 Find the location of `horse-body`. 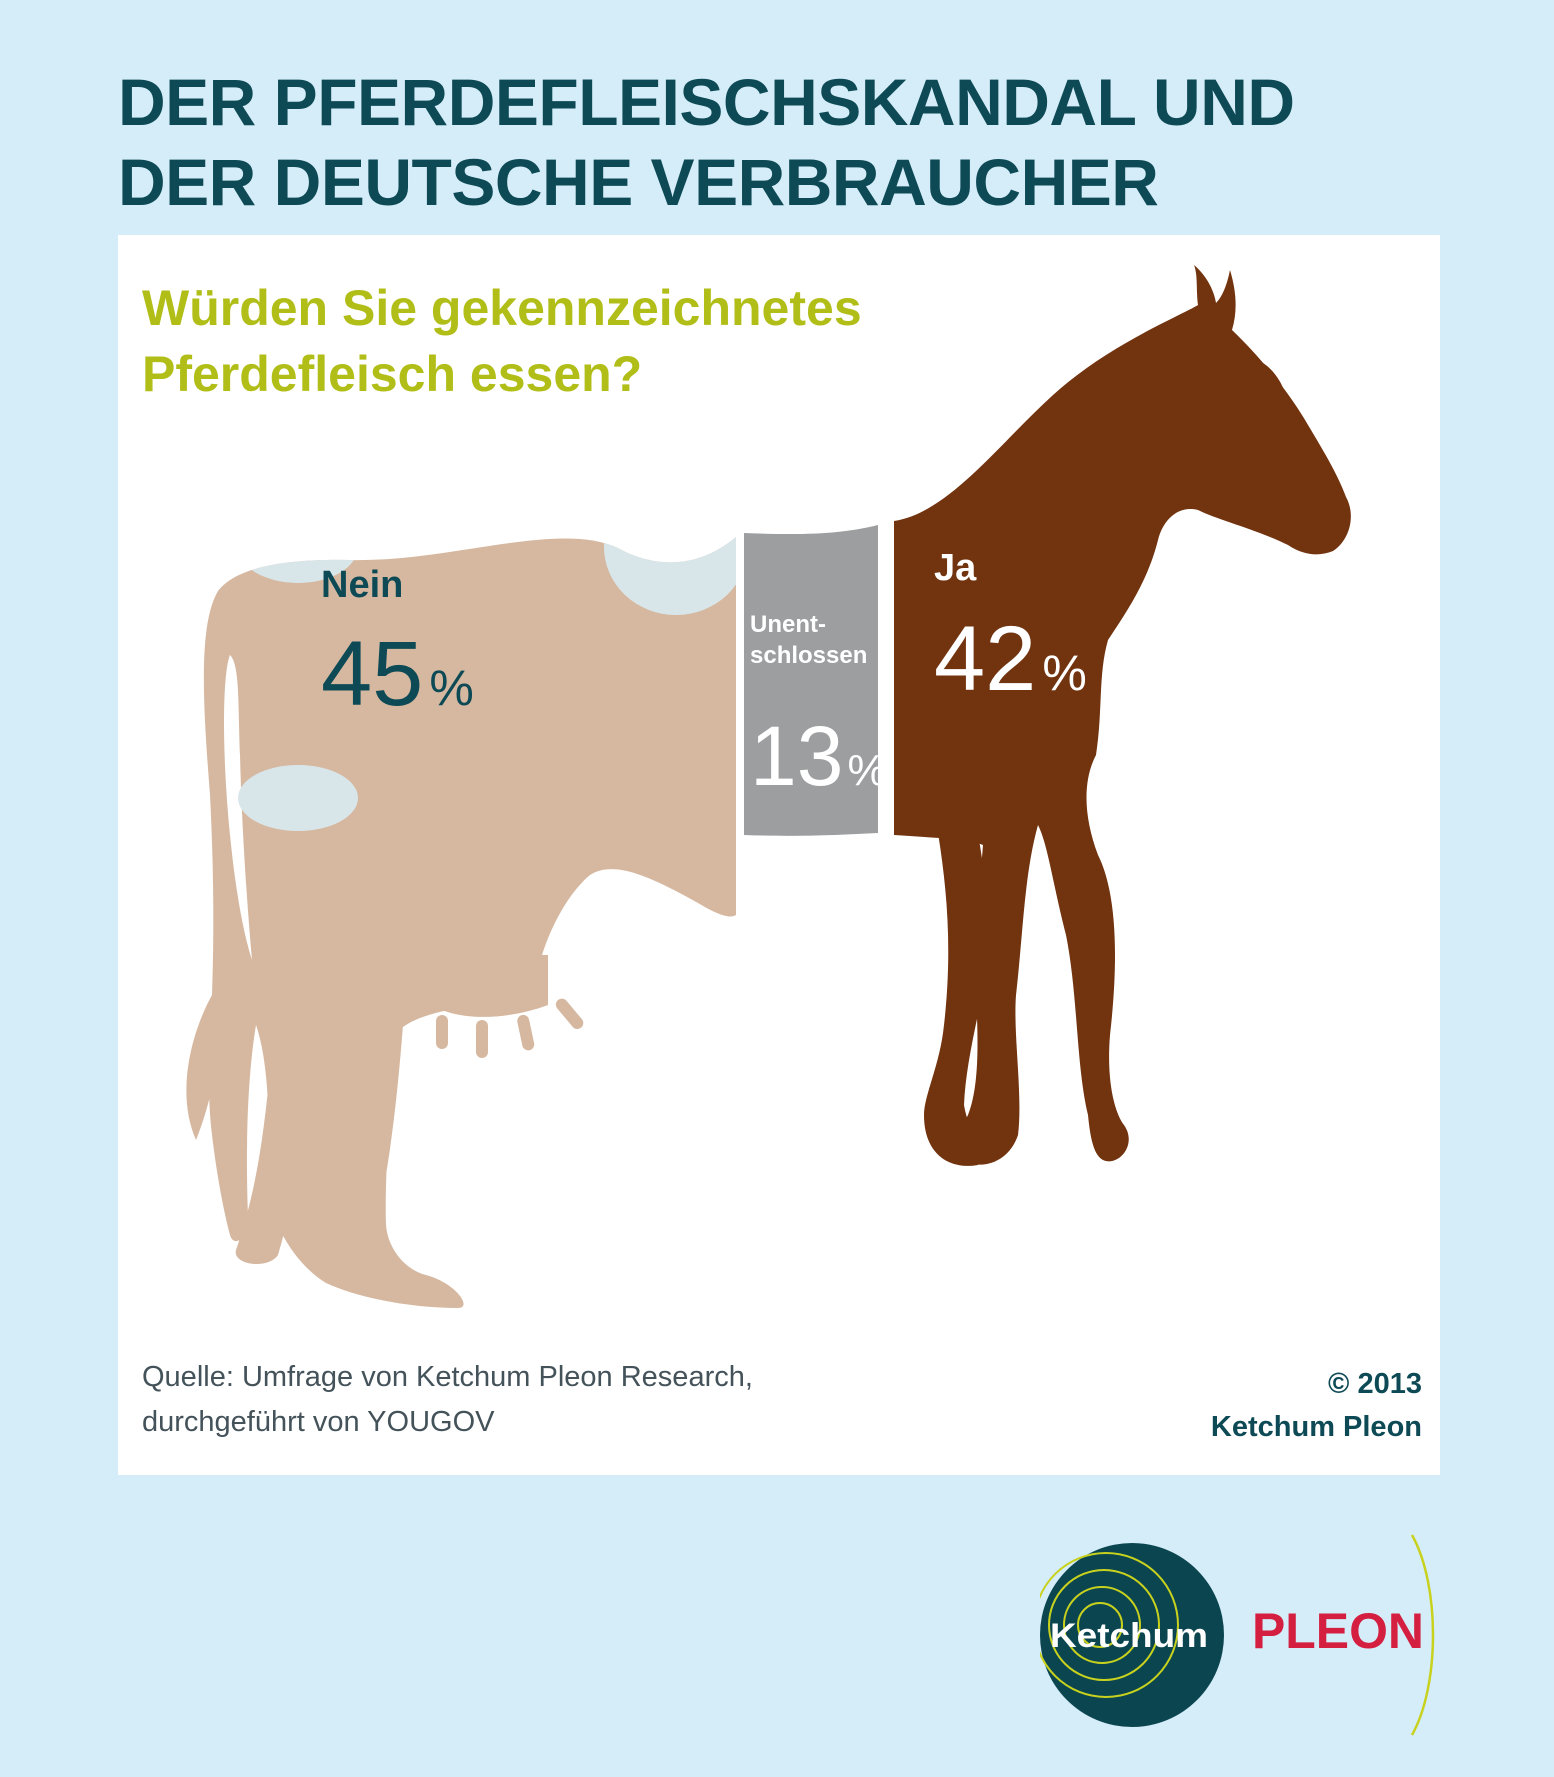

horse-body is located at coordinates (1122, 715).